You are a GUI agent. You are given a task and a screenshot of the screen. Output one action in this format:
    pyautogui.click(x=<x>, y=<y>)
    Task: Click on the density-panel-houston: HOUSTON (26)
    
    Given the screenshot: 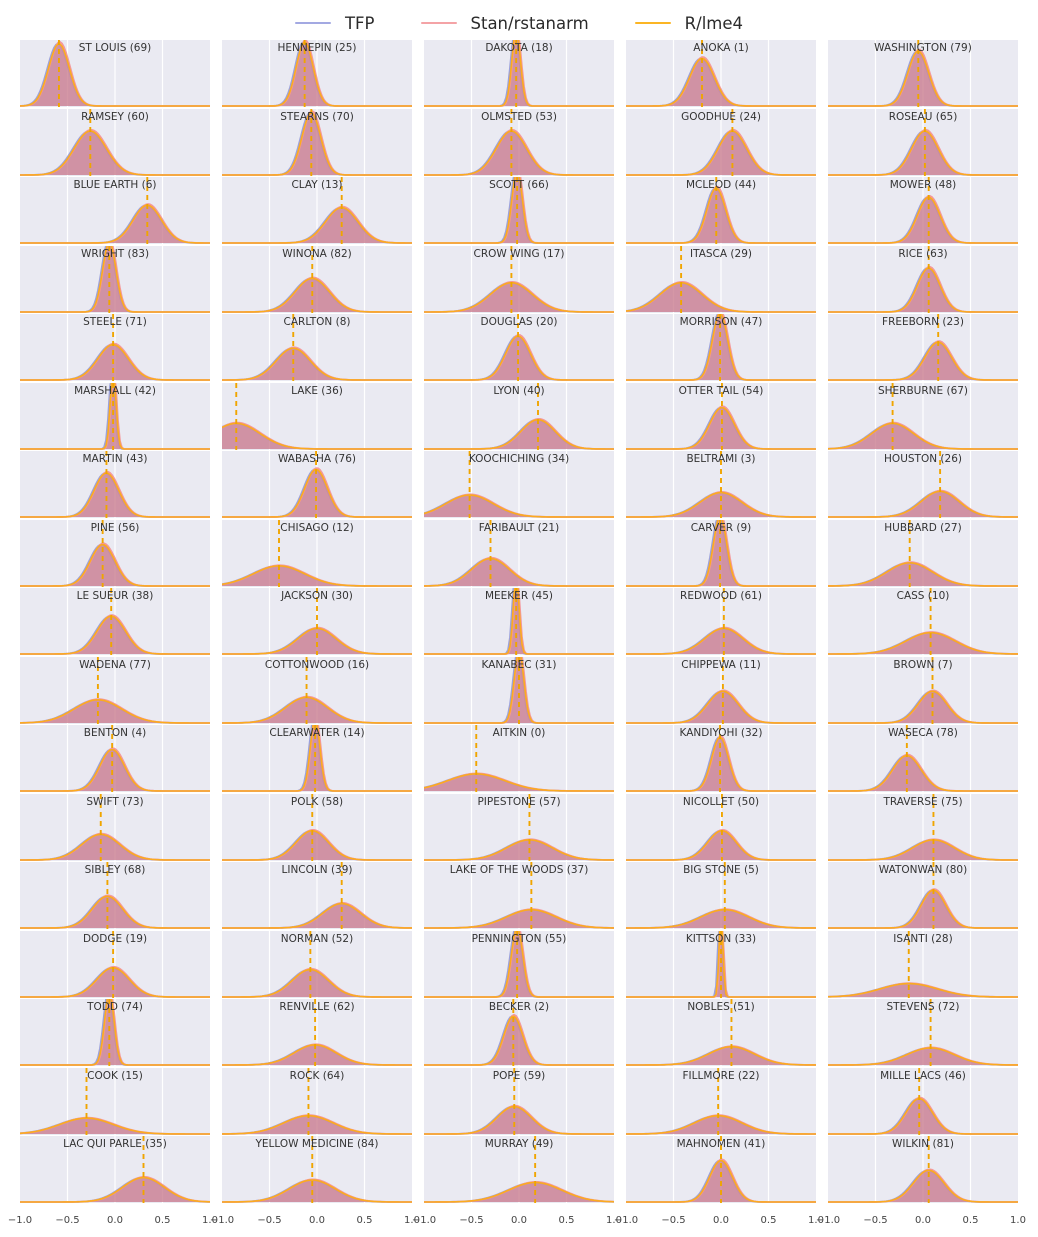 What is the action you would take?
    pyautogui.click(x=923, y=484)
    